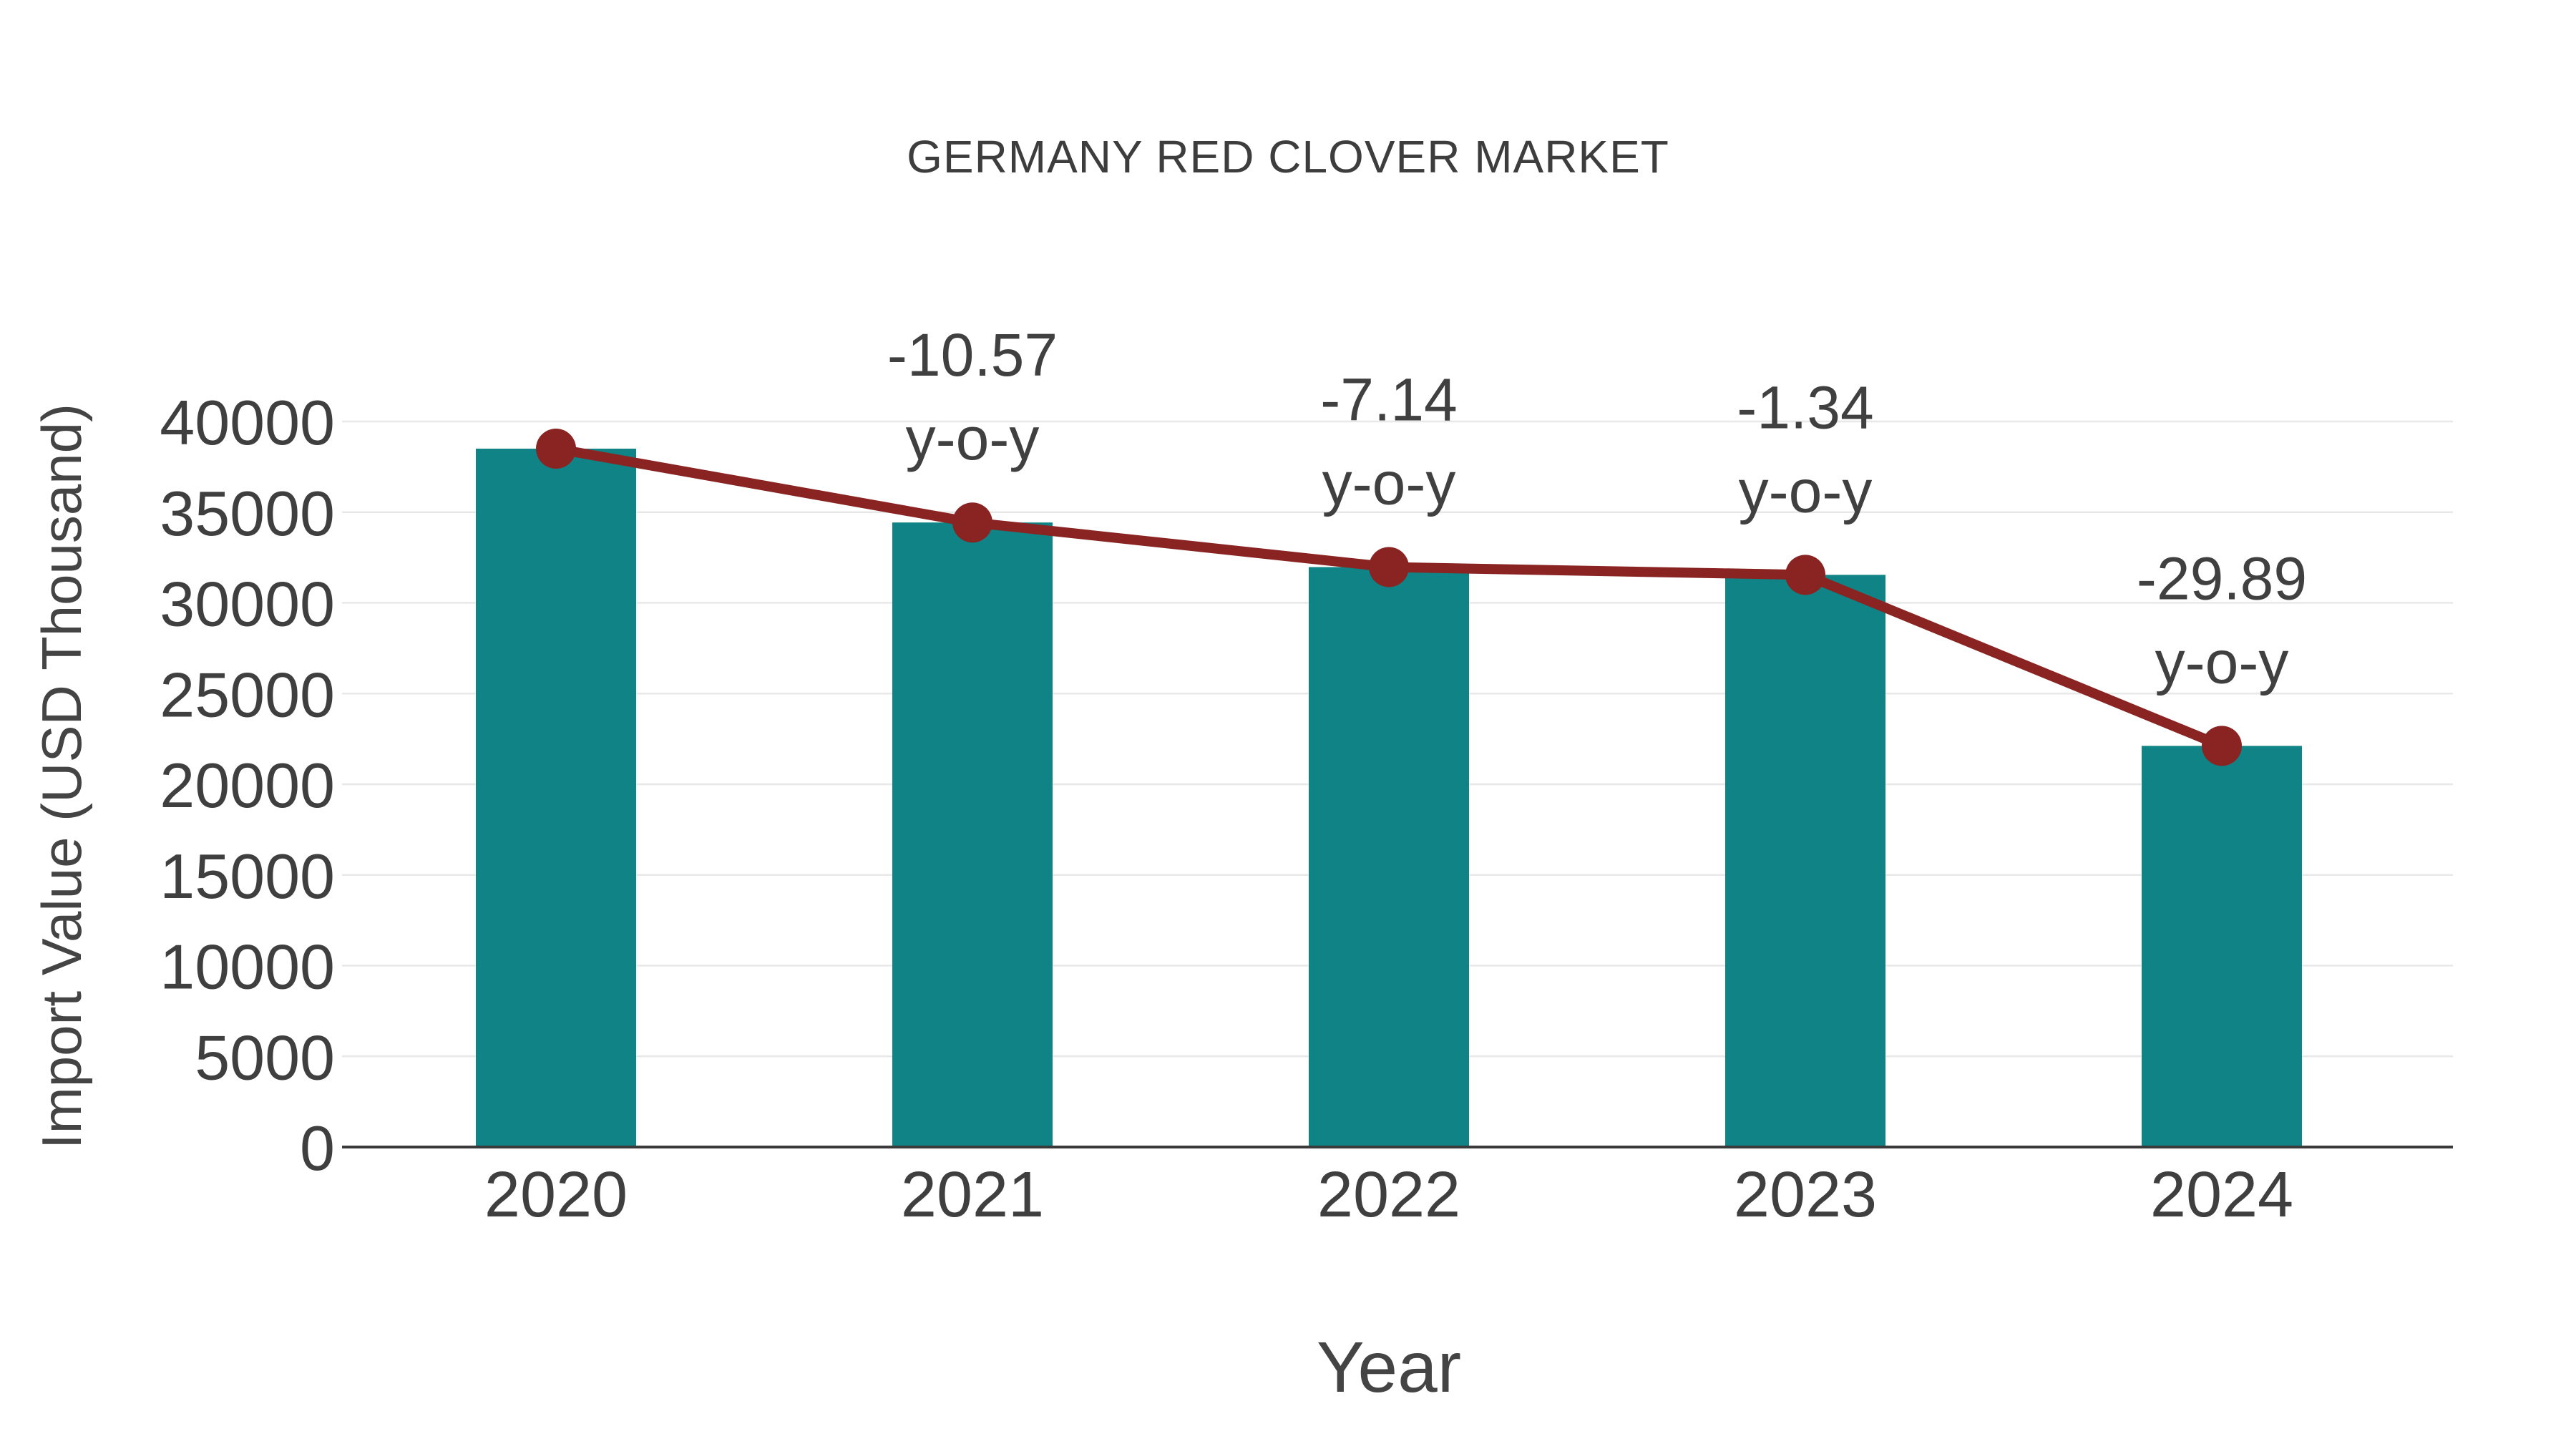  Describe the element at coordinates (265, 1057) in the screenshot. I see `y-tick-label: 5000` at that location.